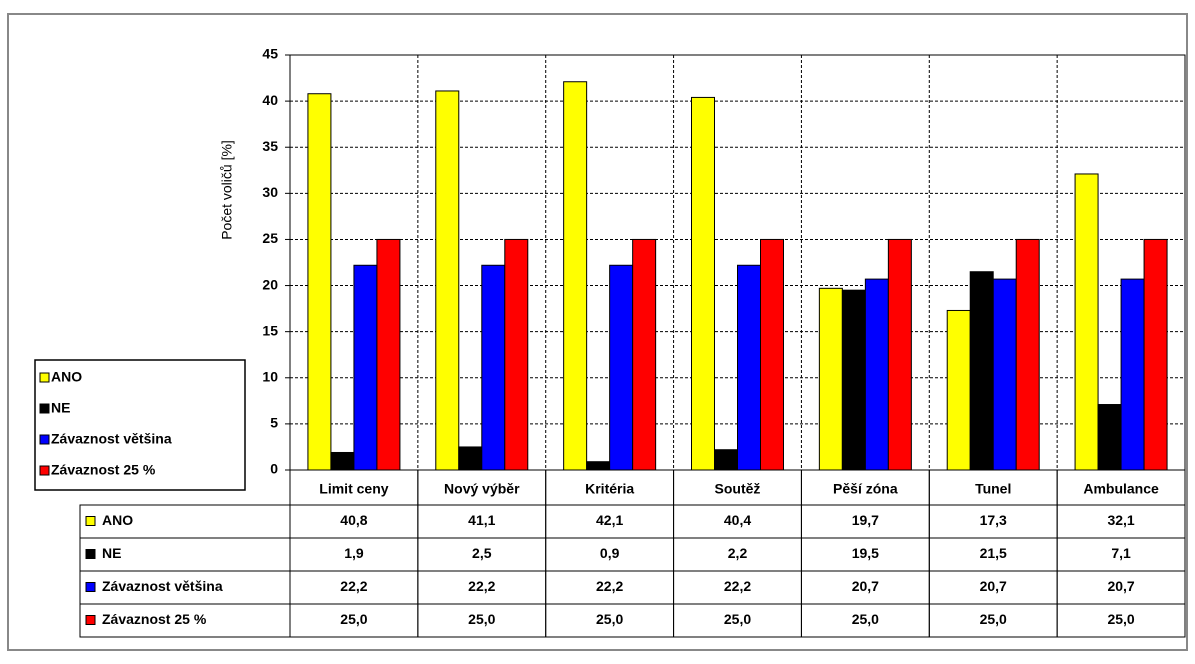  Describe the element at coordinates (482, 489) in the screenshot. I see `category-label: Nový výběr` at that location.